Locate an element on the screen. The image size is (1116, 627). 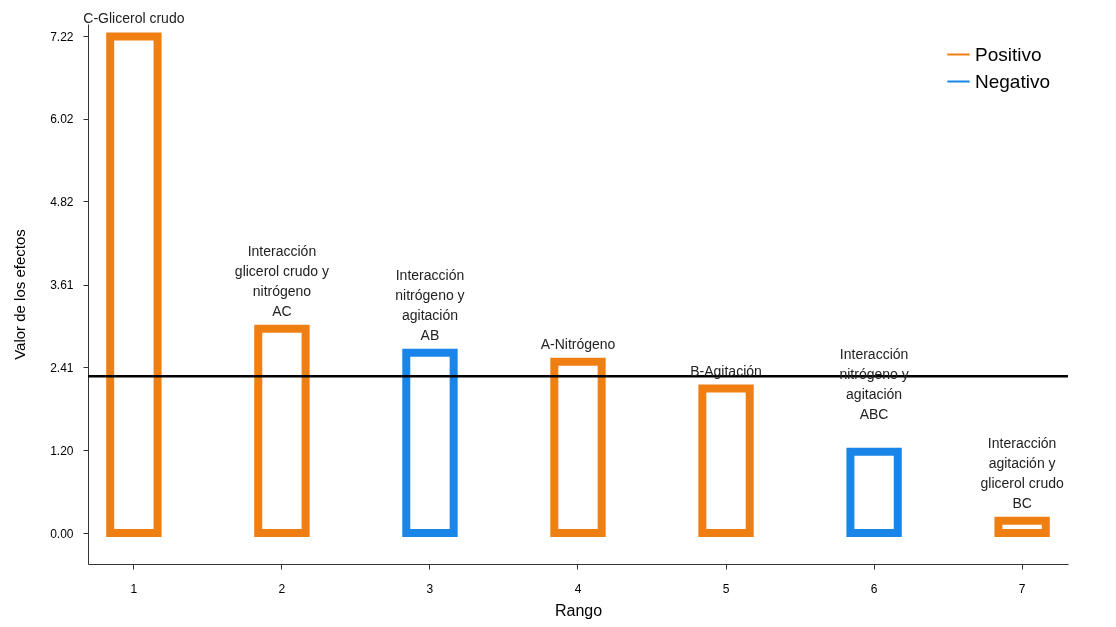
y-axis-title: Valor de los efectos is located at coordinates (20, 294).